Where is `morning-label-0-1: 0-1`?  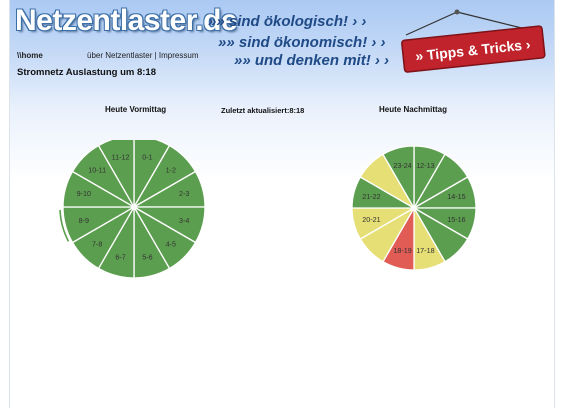 morning-label-0-1: 0-1 is located at coordinates (147, 156).